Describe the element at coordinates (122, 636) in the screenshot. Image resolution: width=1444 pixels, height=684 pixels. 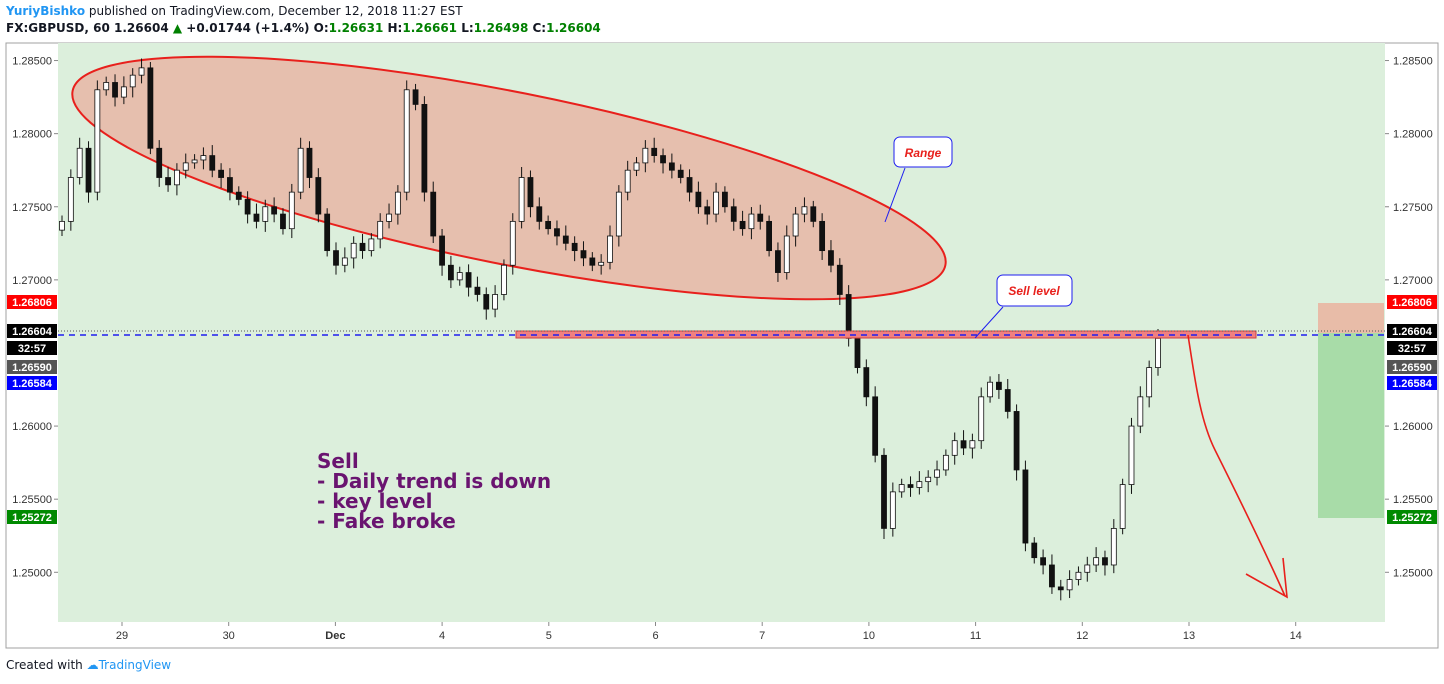
I see `x-tick-label: 29` at that location.